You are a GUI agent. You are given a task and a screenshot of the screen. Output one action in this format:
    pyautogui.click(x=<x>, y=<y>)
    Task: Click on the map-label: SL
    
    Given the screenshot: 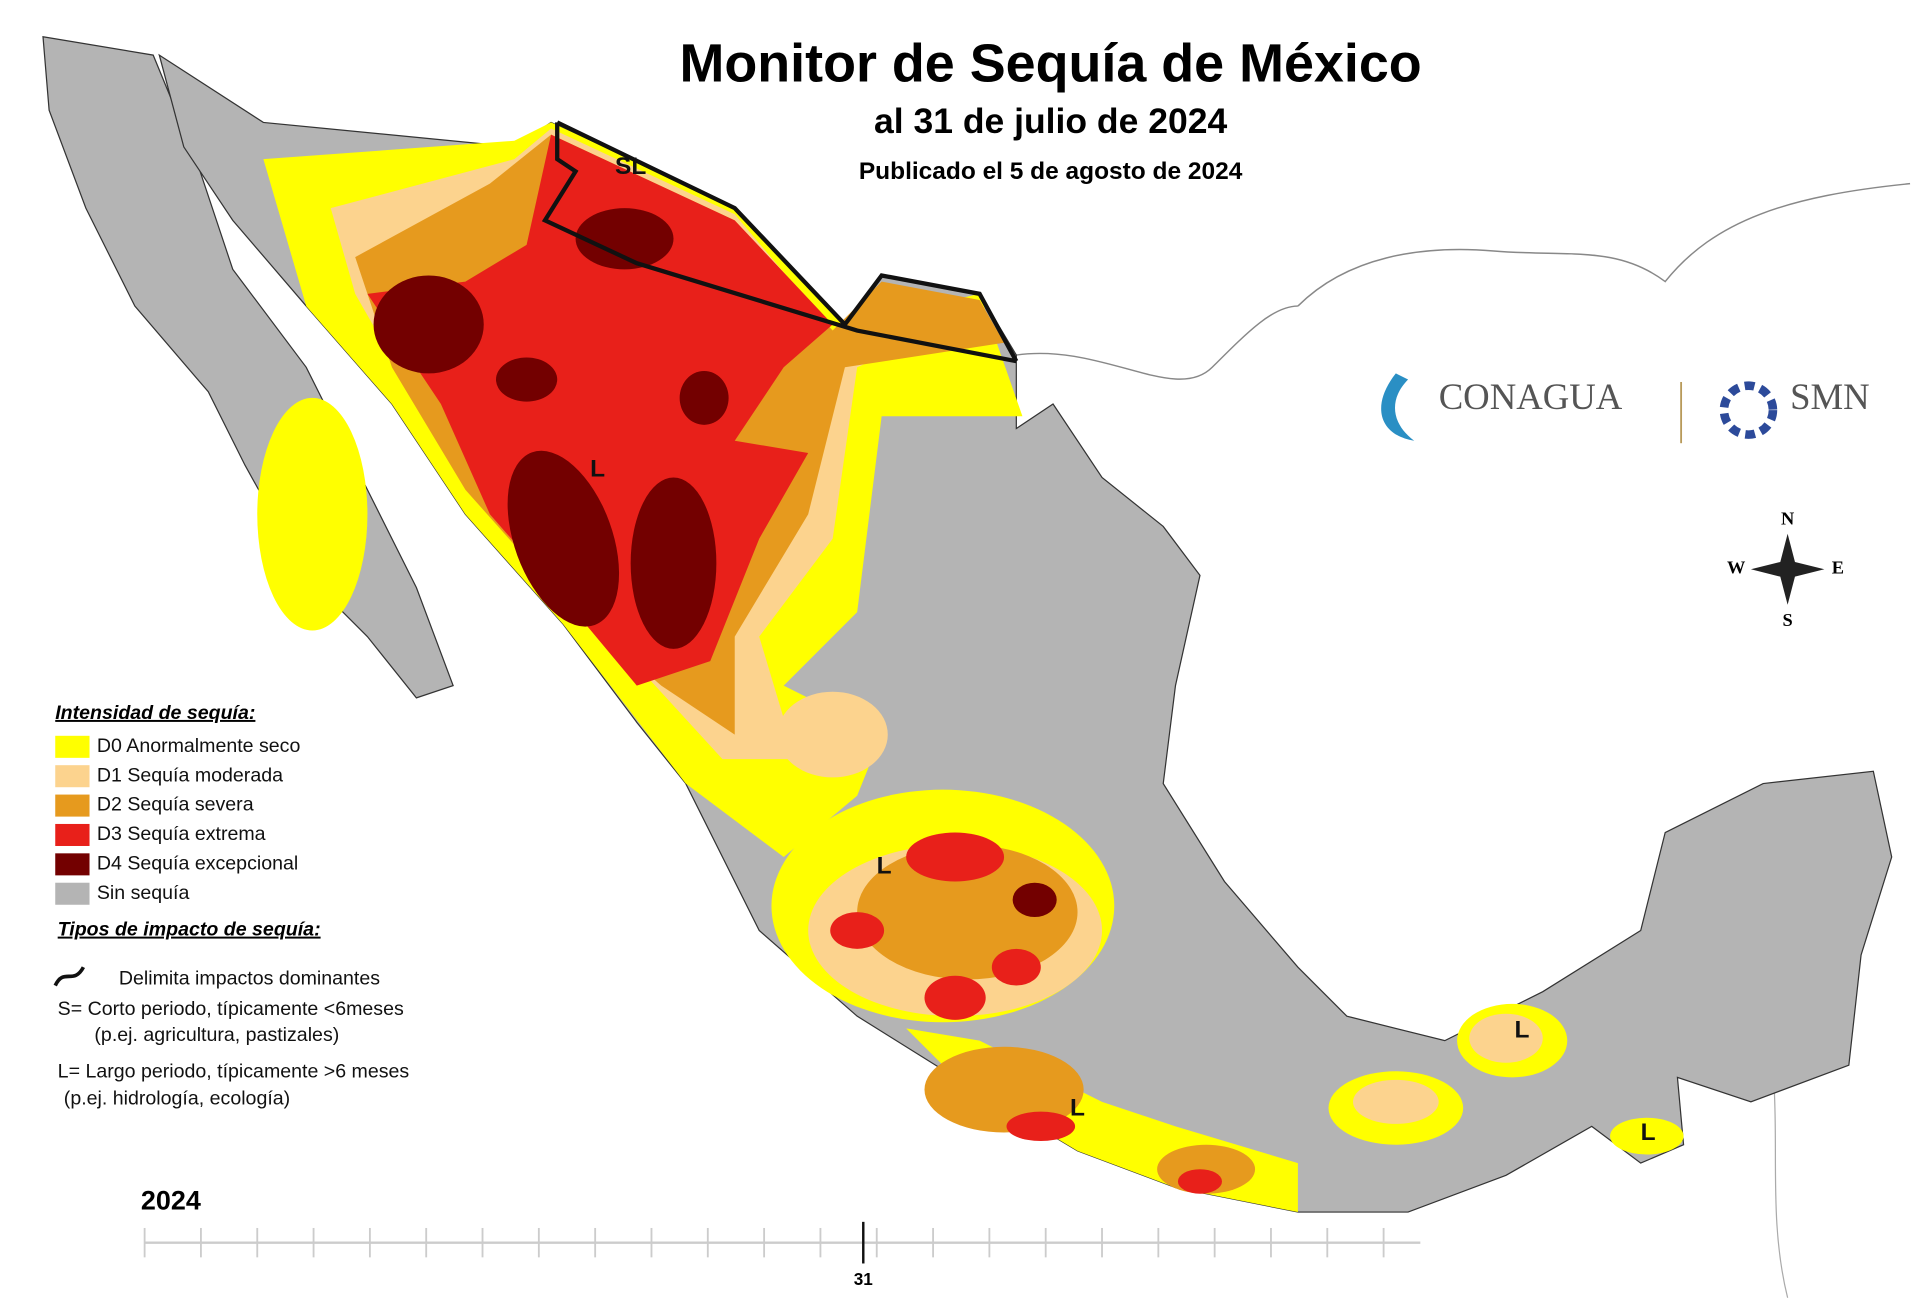 What is the action you would take?
    pyautogui.click(x=630, y=166)
    